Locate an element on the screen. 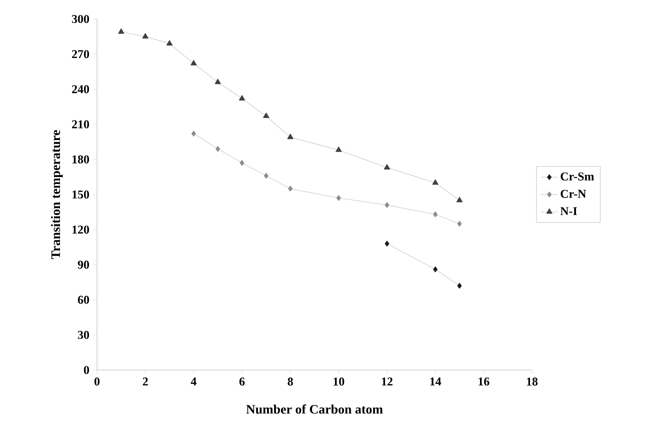  y-tick-label: 270 is located at coordinates (81, 54).